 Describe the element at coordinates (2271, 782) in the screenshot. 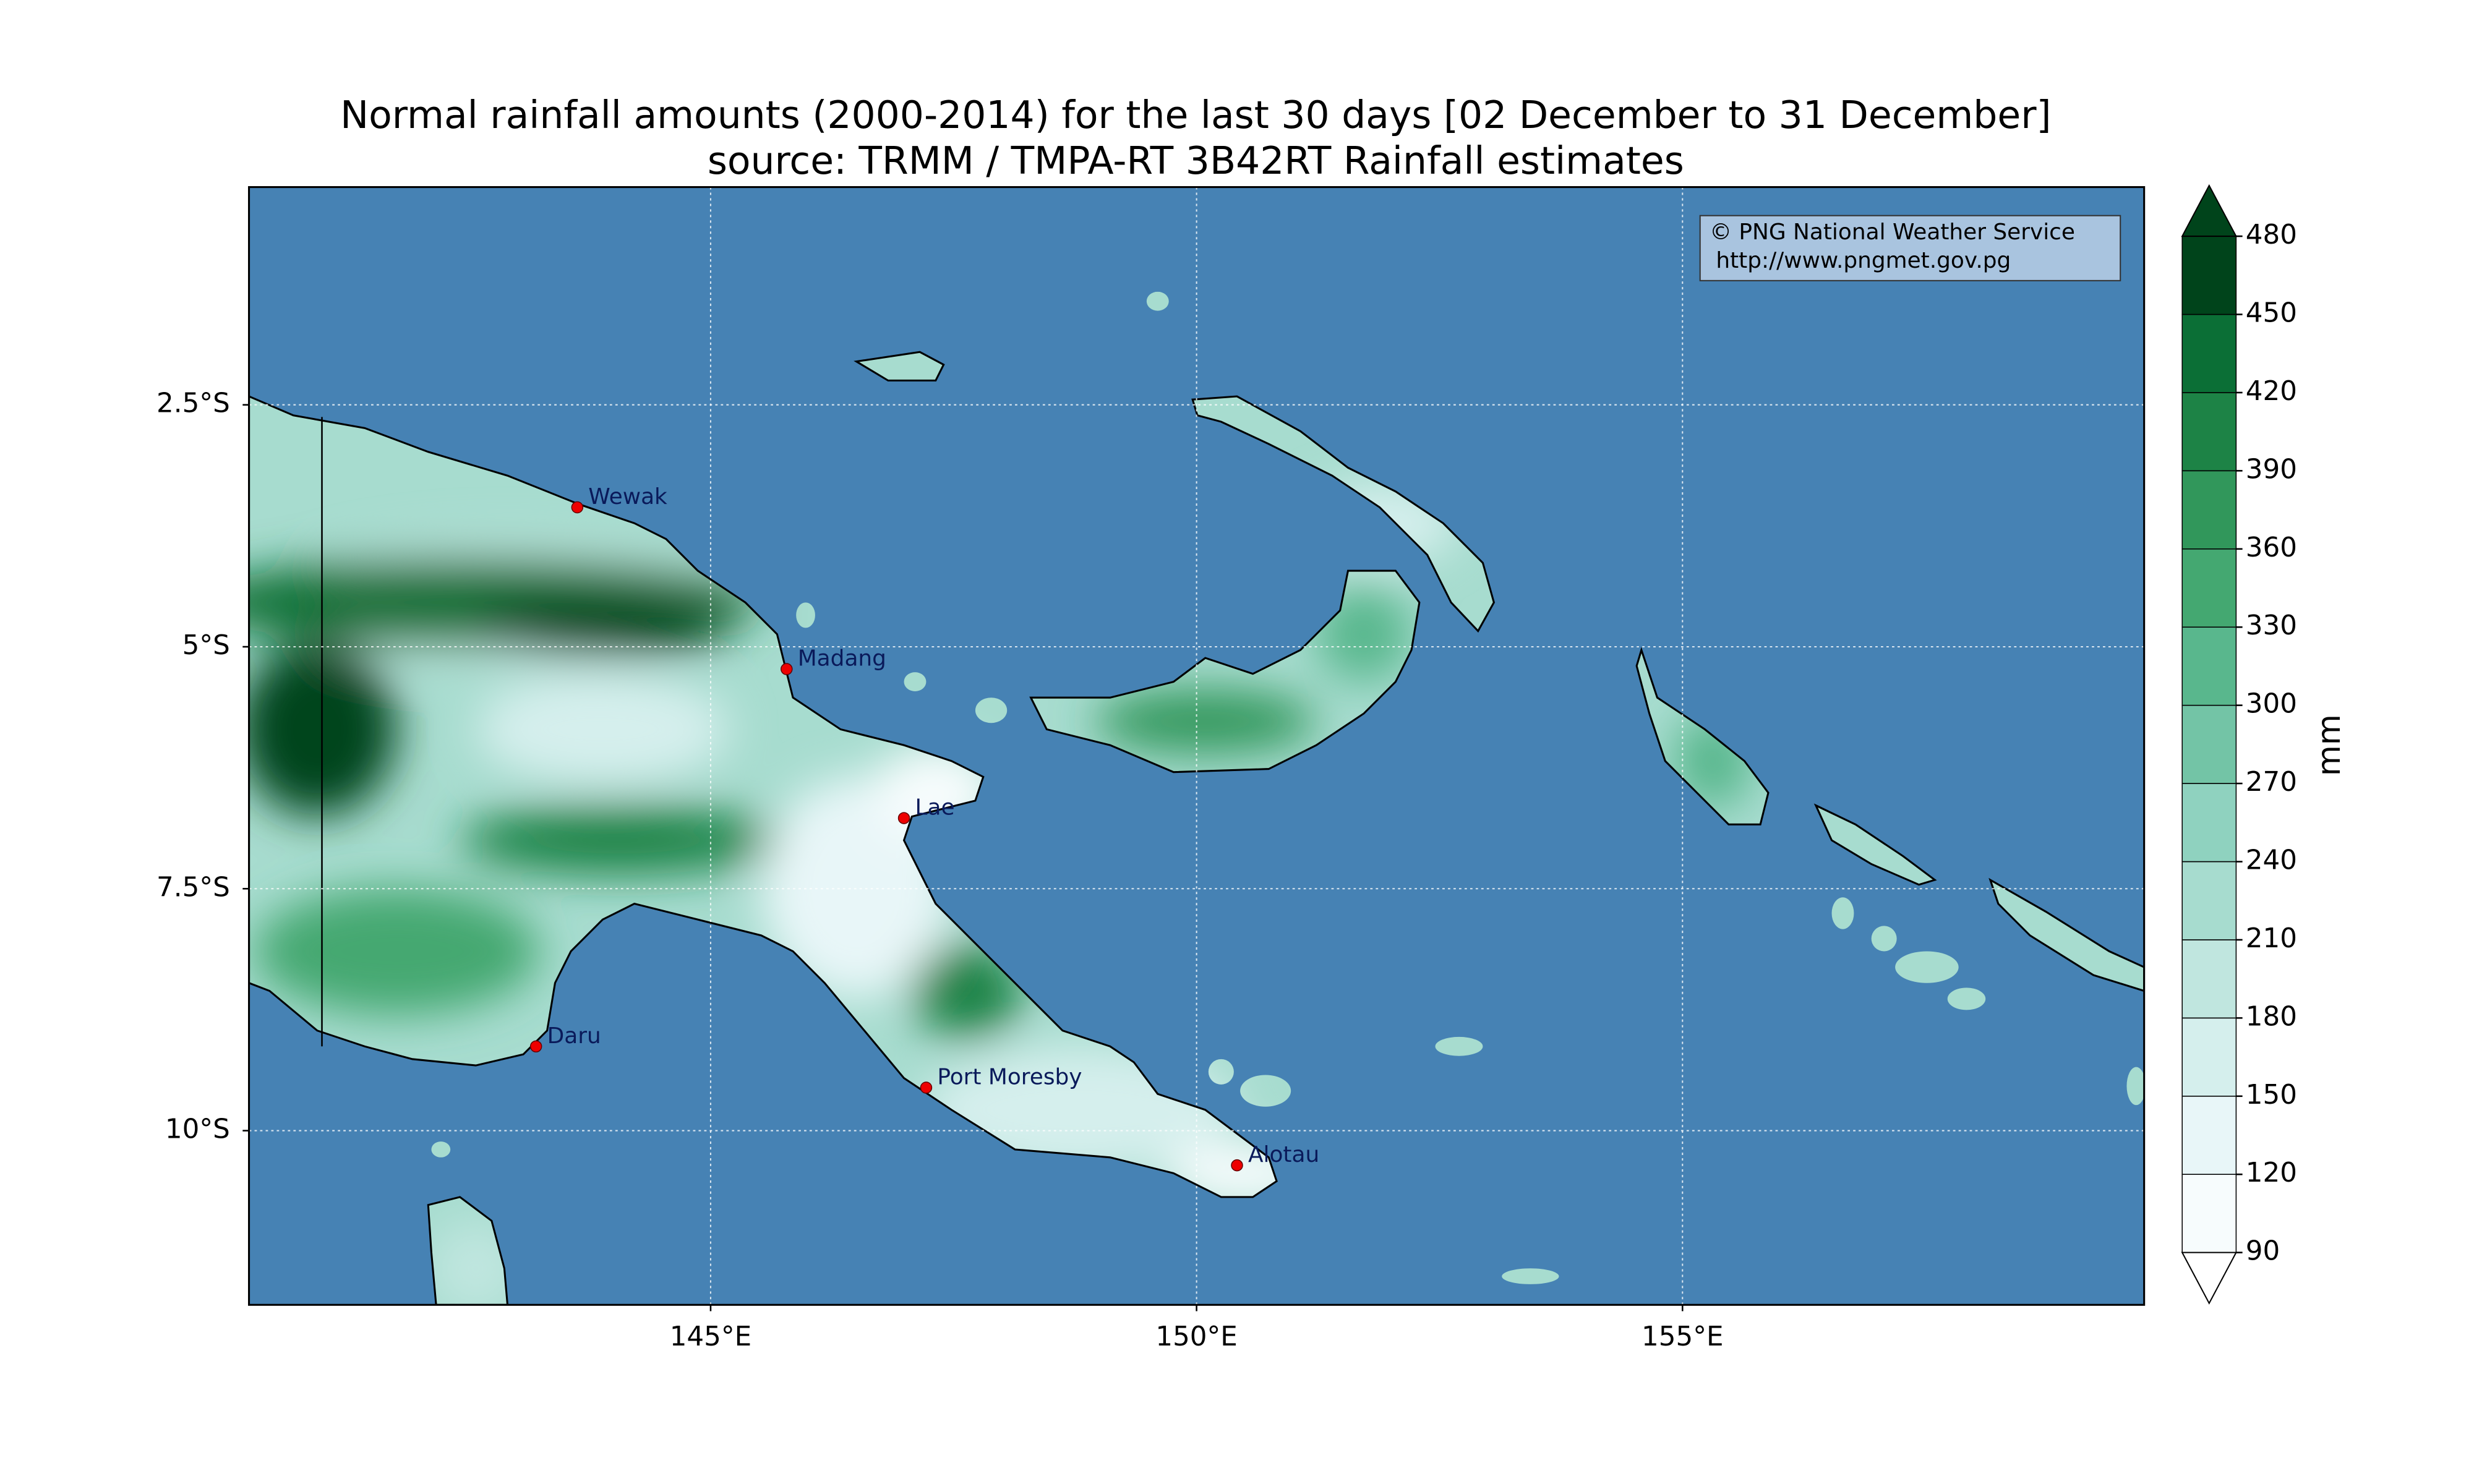

I see `colorbar-tick-label: 270` at that location.